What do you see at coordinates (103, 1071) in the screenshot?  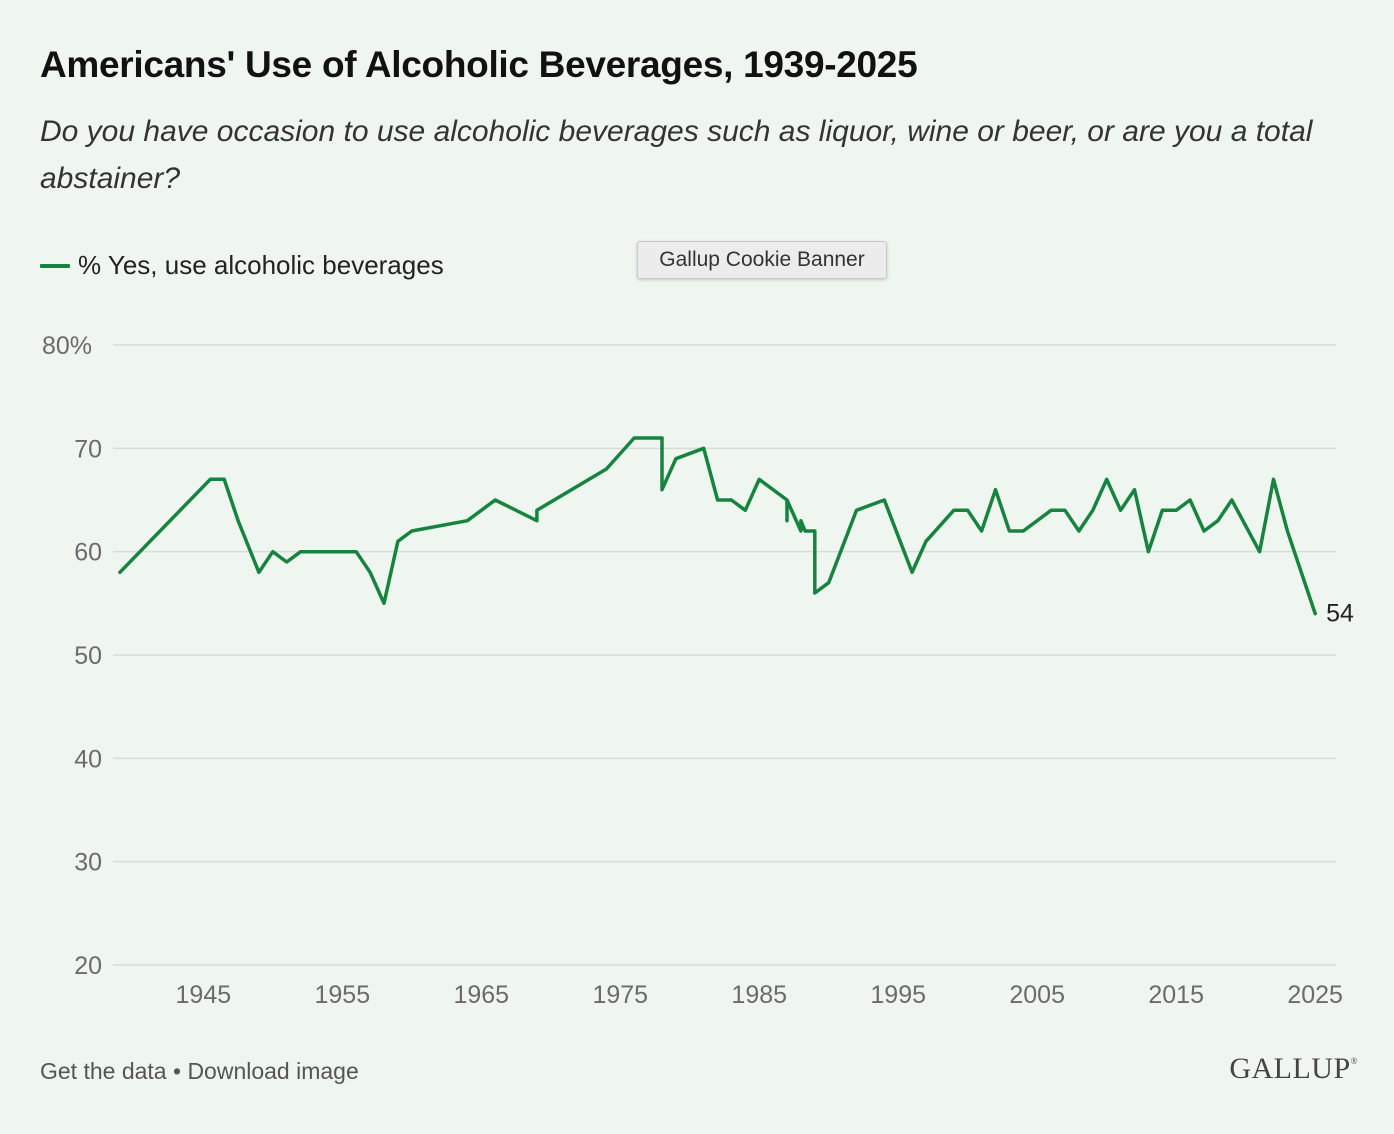 I see `get-data-link: Get the data` at bounding box center [103, 1071].